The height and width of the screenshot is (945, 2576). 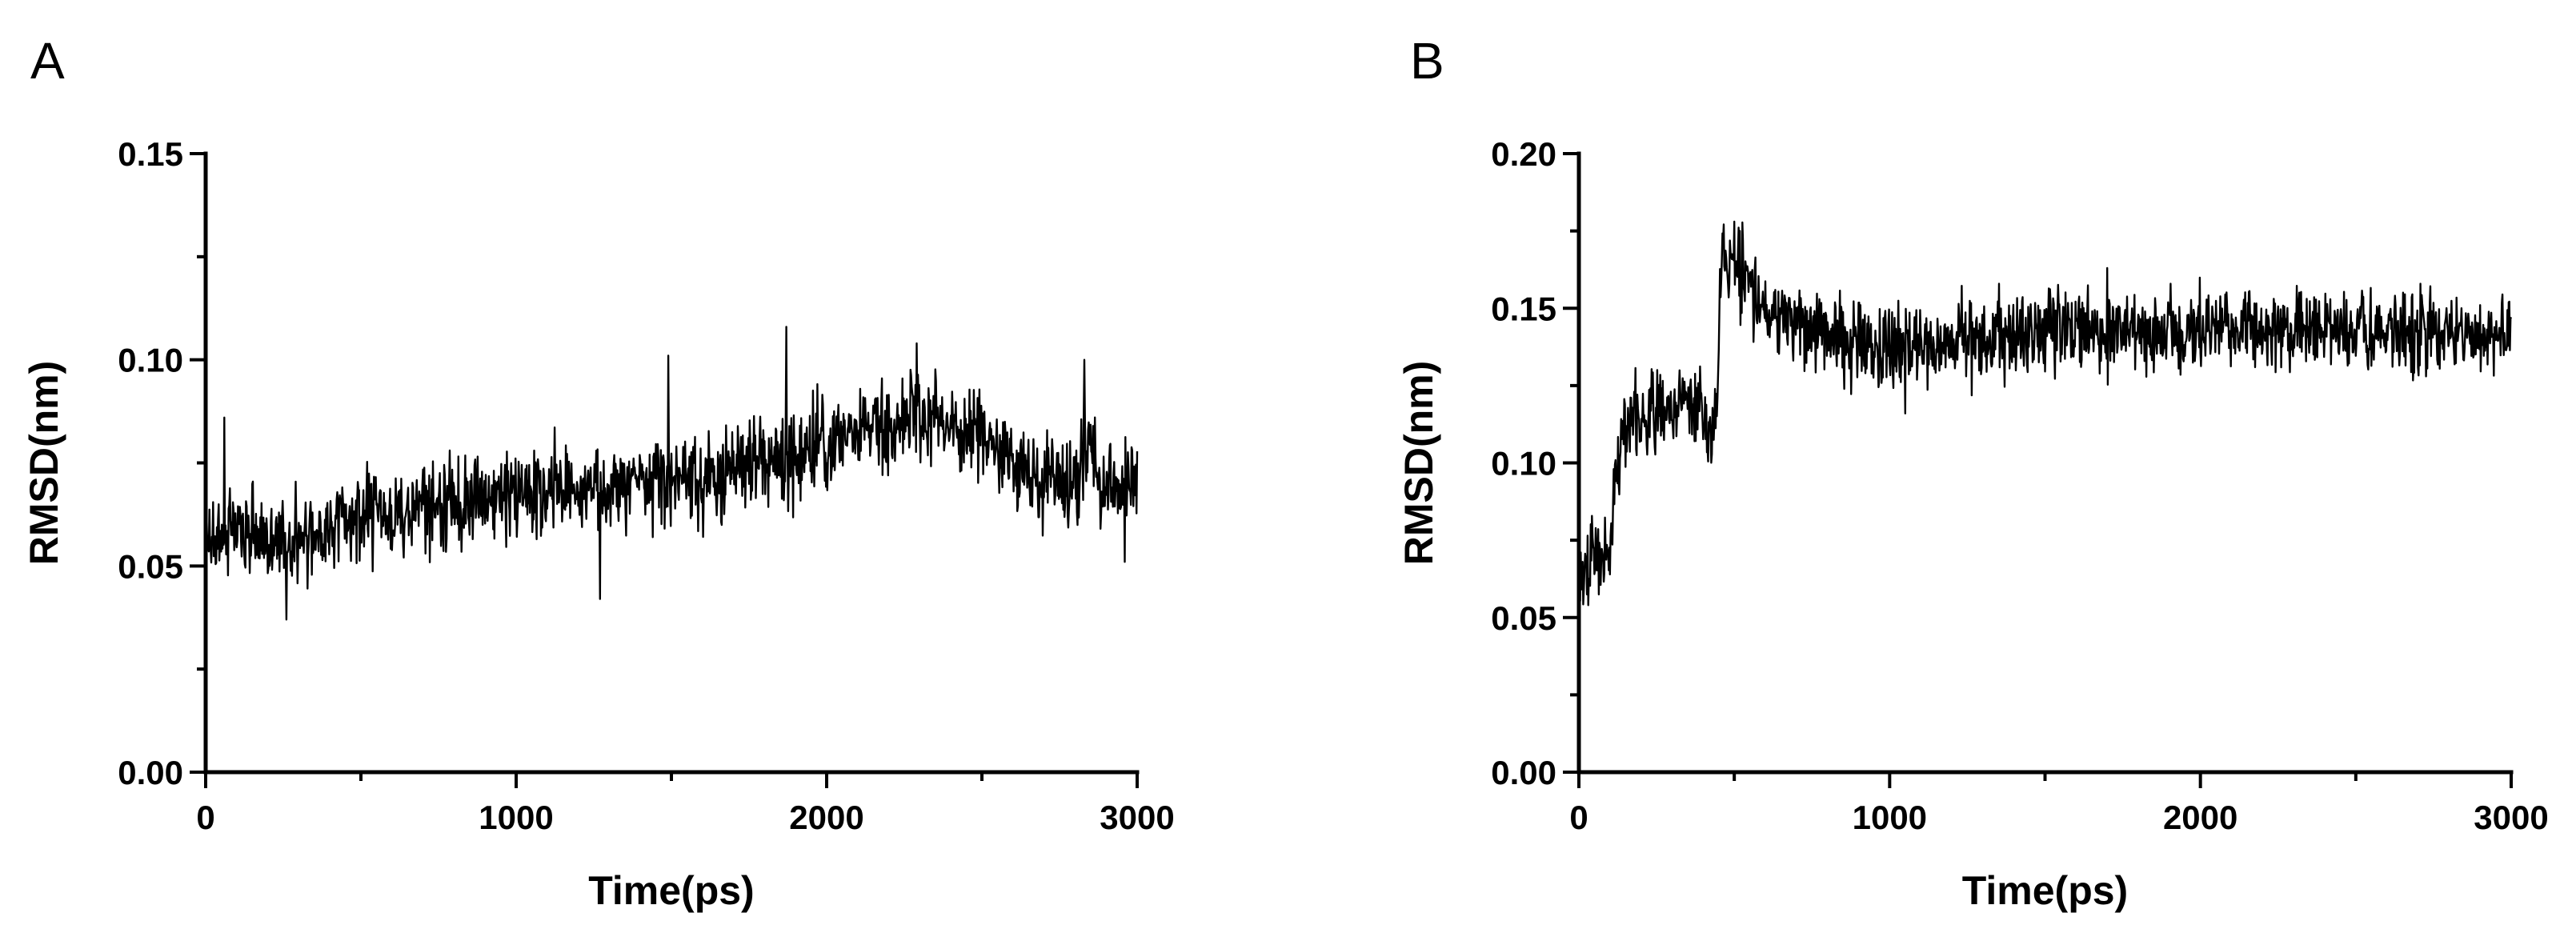 What do you see at coordinates (47, 61) in the screenshot?
I see `panel-label-a: A` at bounding box center [47, 61].